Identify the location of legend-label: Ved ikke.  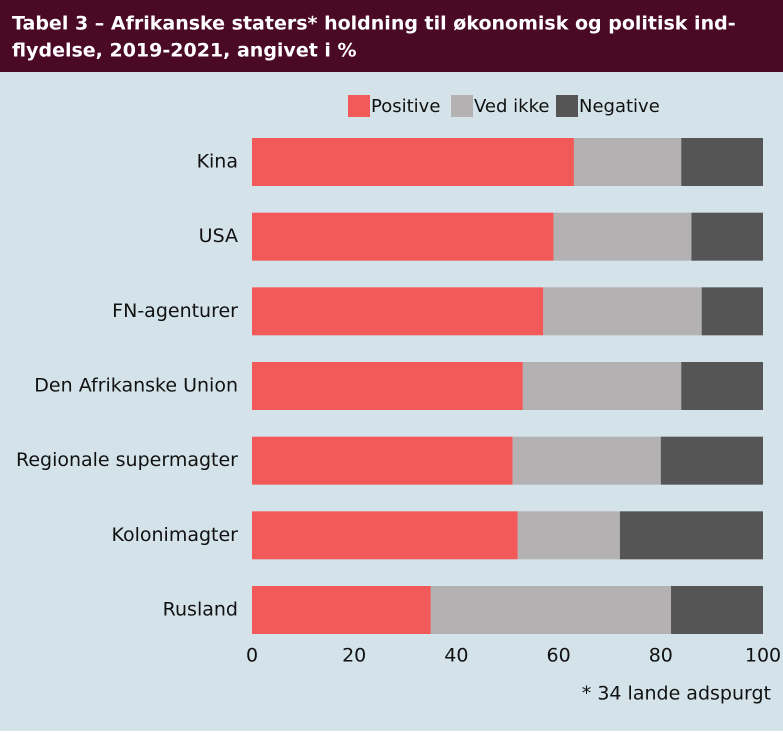
(511, 106).